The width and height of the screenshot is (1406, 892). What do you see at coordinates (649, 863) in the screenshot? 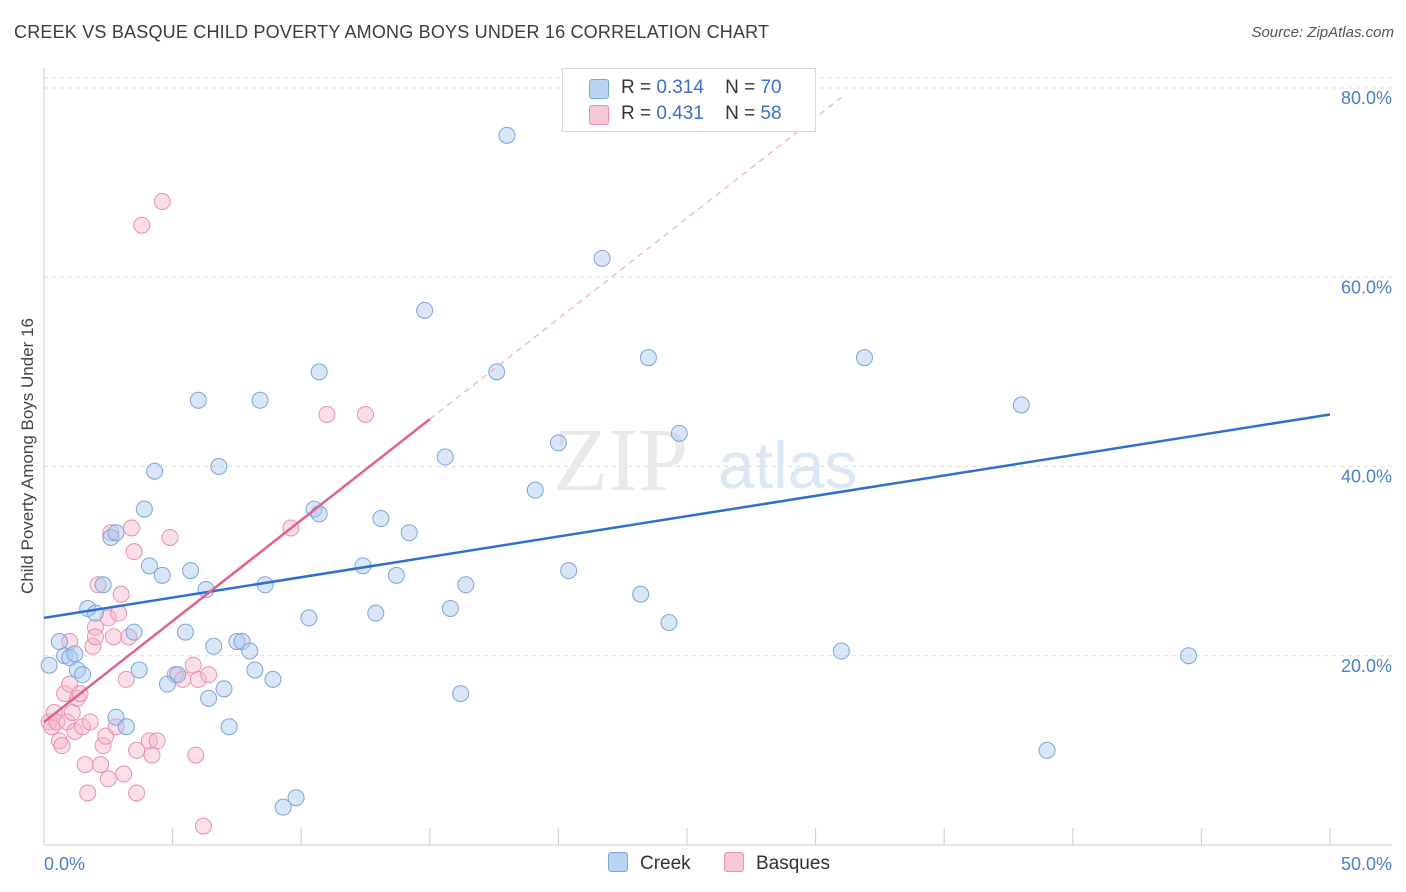
I see `bottom-legend-creek: Creek` at bounding box center [649, 863].